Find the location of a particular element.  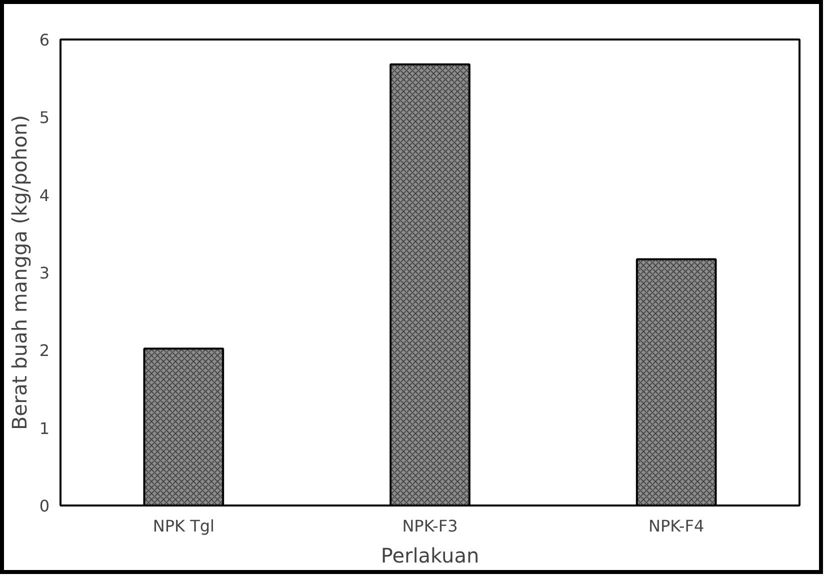

x-tick-label: NPK Tgl is located at coordinates (183, 526).